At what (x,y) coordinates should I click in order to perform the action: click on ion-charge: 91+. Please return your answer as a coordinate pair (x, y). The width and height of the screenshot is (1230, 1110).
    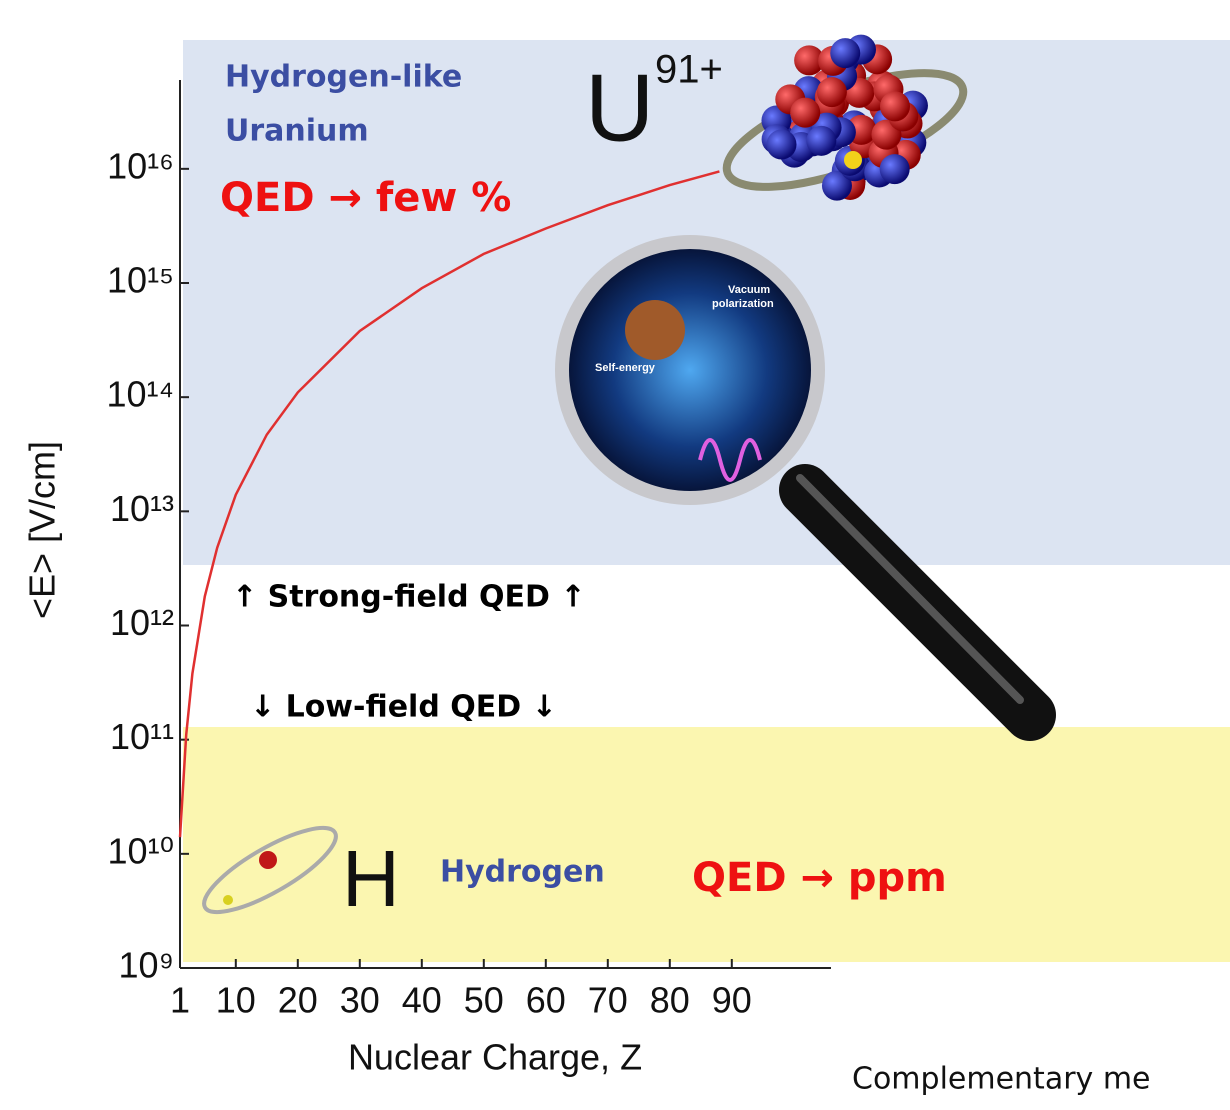
    Looking at the image, I should click on (689, 70).